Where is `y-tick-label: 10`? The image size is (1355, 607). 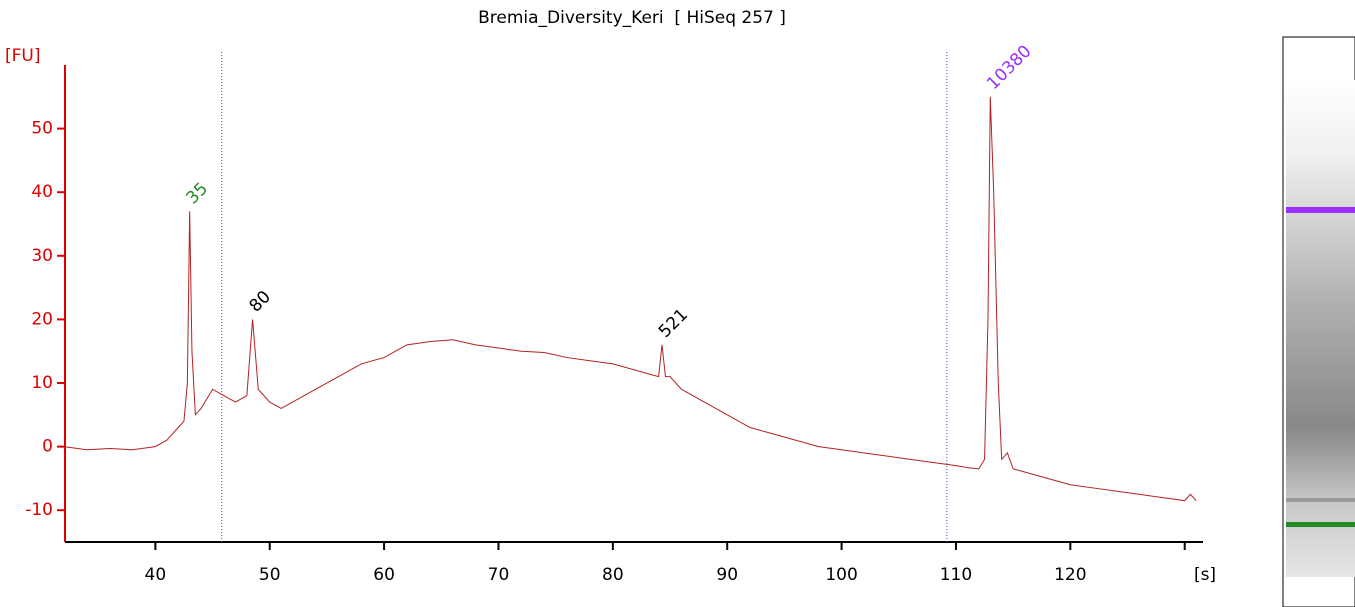
y-tick-label: 10 is located at coordinates (42, 383).